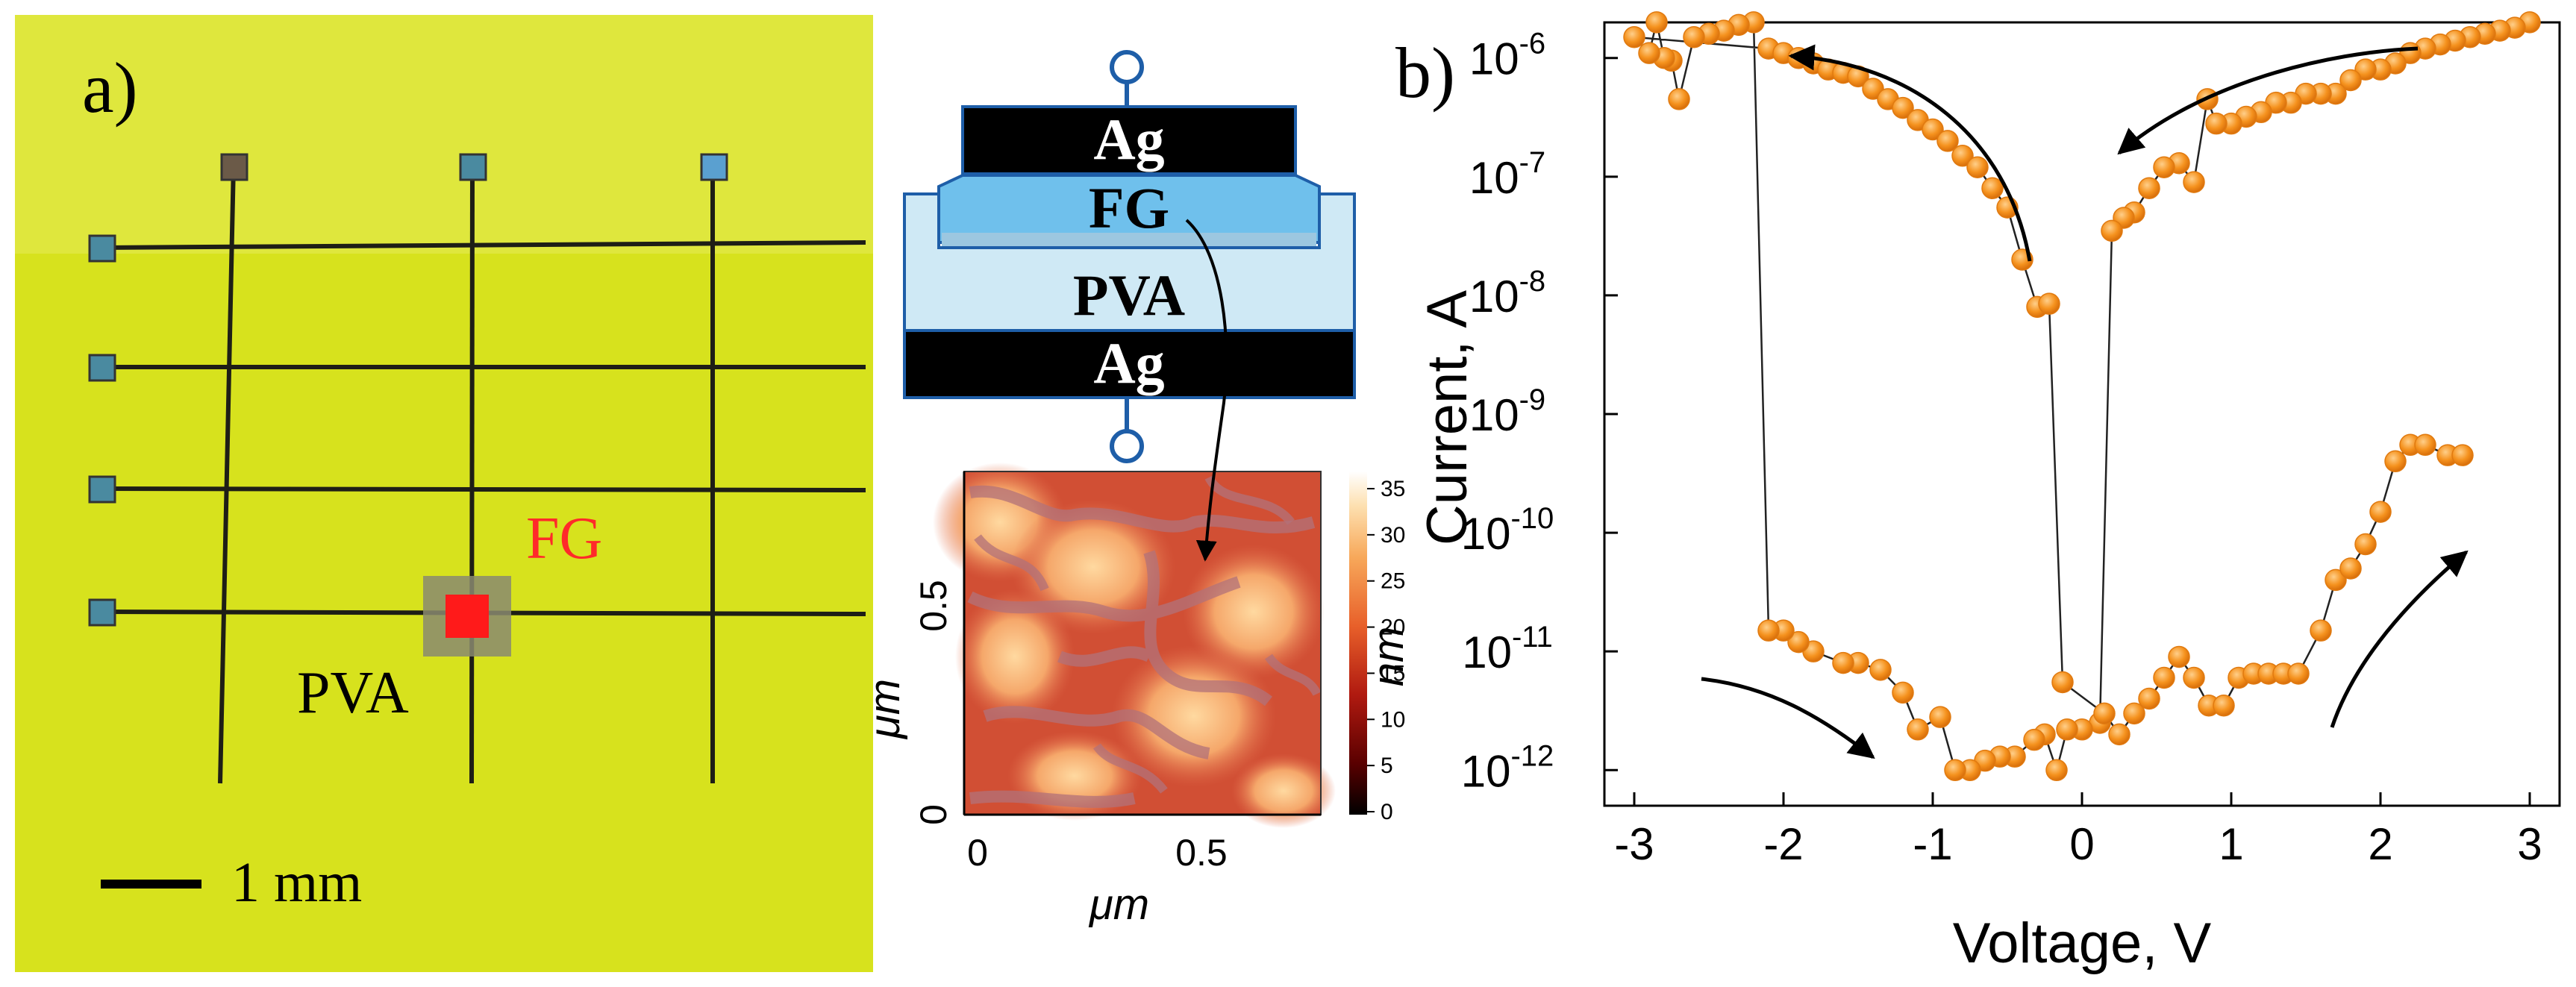  I want to click on afm-x-tick-05: 0.5, so click(1201, 853).